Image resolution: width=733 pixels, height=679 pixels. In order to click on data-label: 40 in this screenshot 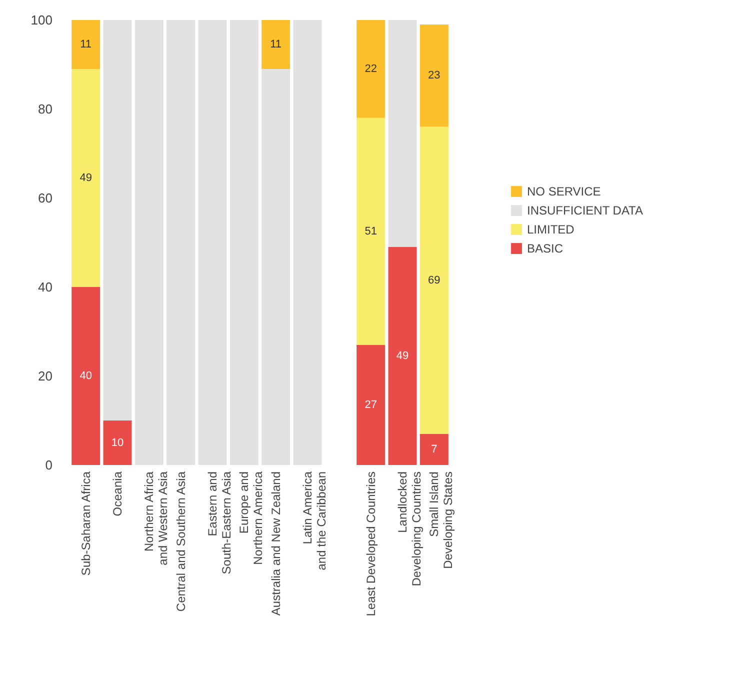, I will do `click(86, 376)`.